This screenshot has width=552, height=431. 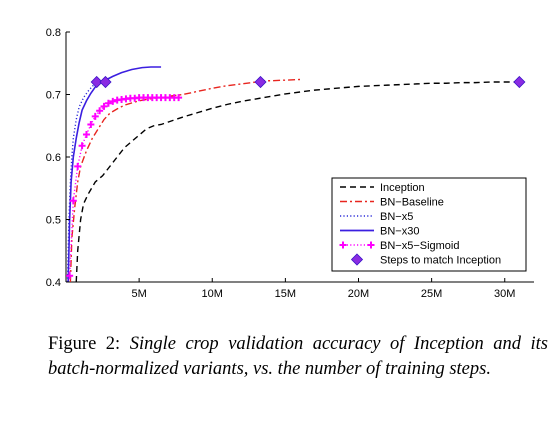 What do you see at coordinates (420, 246) in the screenshot?
I see `legend-label: BN−x5−Sigmoid` at bounding box center [420, 246].